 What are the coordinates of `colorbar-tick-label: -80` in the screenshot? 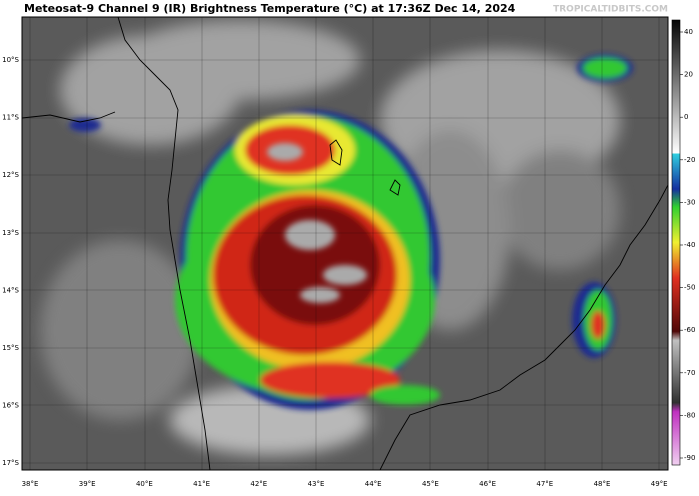 It's located at (689, 415).